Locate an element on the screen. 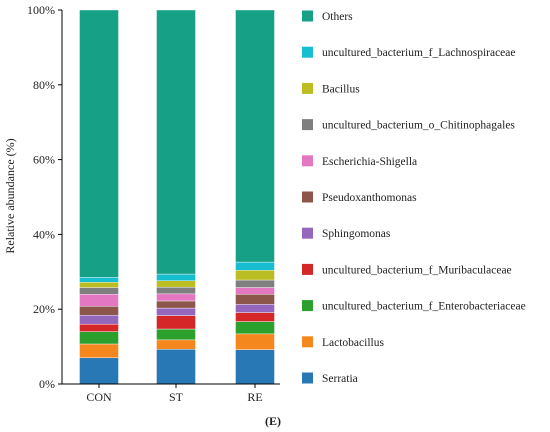 The width and height of the screenshot is (550, 432). legend-item: uncultured_bacterium_f_Lachnospiraceae is located at coordinates (409, 52).